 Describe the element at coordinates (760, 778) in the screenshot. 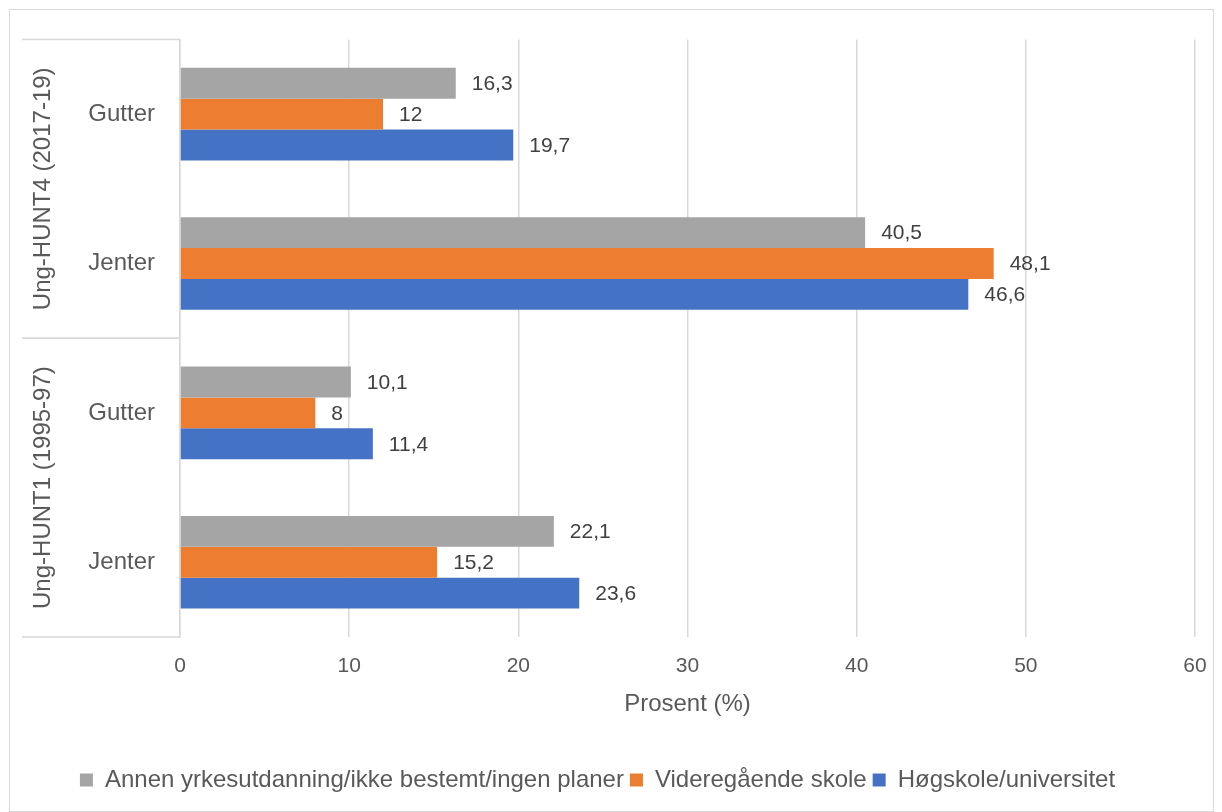

I see `legend-label: Videregående skole` at that location.